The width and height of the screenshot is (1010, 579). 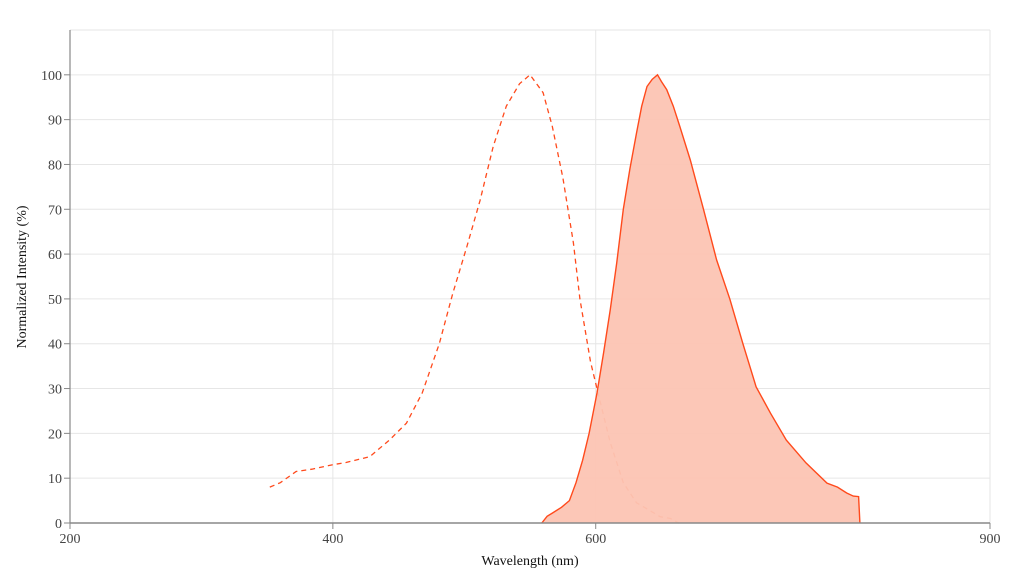 What do you see at coordinates (55, 434) in the screenshot?
I see `y-tick-label: 20` at bounding box center [55, 434].